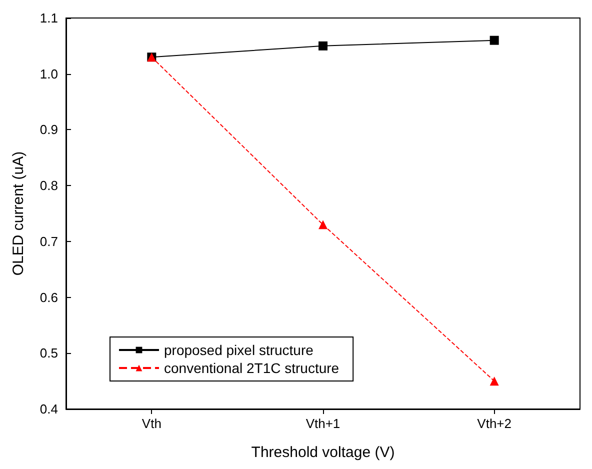 This screenshot has height=469, width=592. What do you see at coordinates (323, 452) in the screenshot?
I see `x-axis-title: Threshold voltage (V)` at bounding box center [323, 452].